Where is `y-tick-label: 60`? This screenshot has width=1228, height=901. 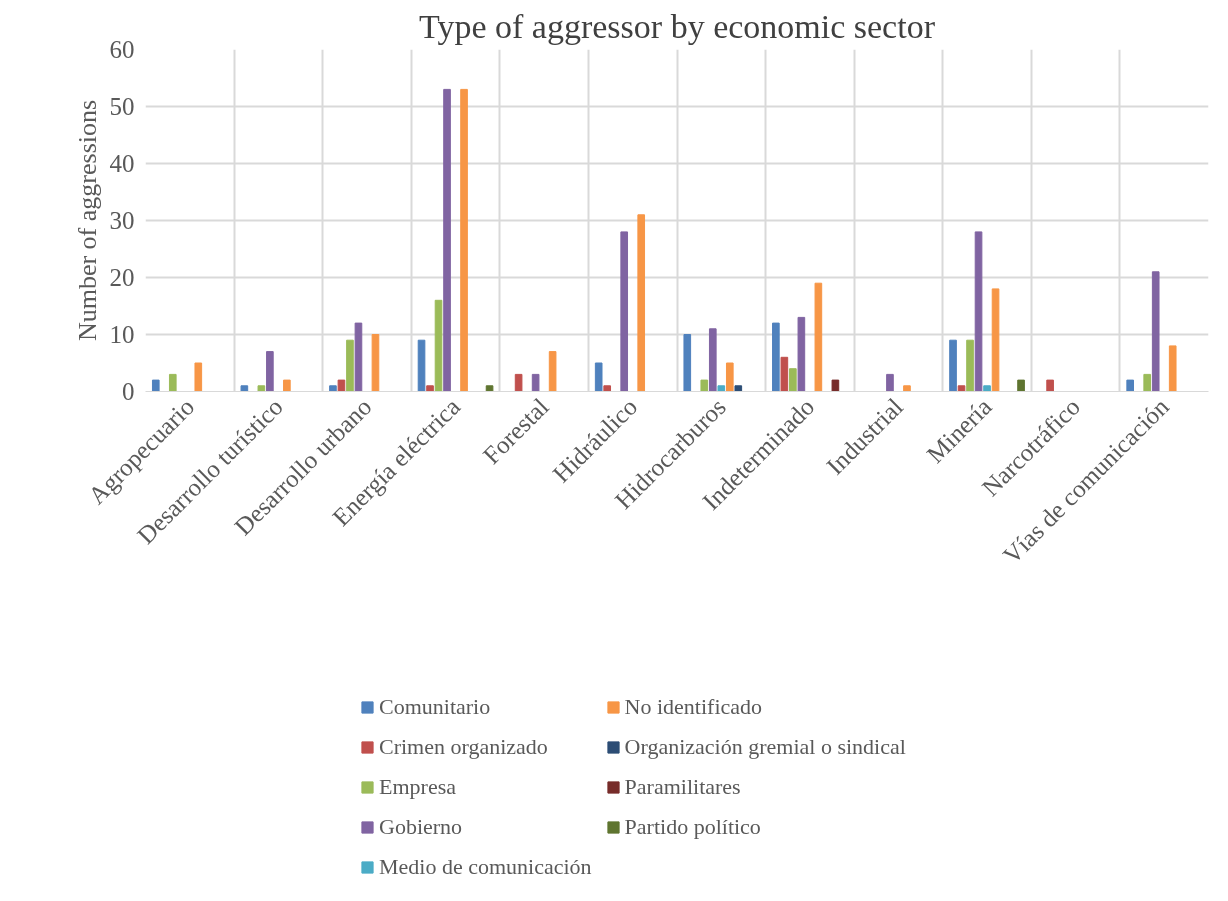
y-tick-label: 60 is located at coordinates (122, 49).